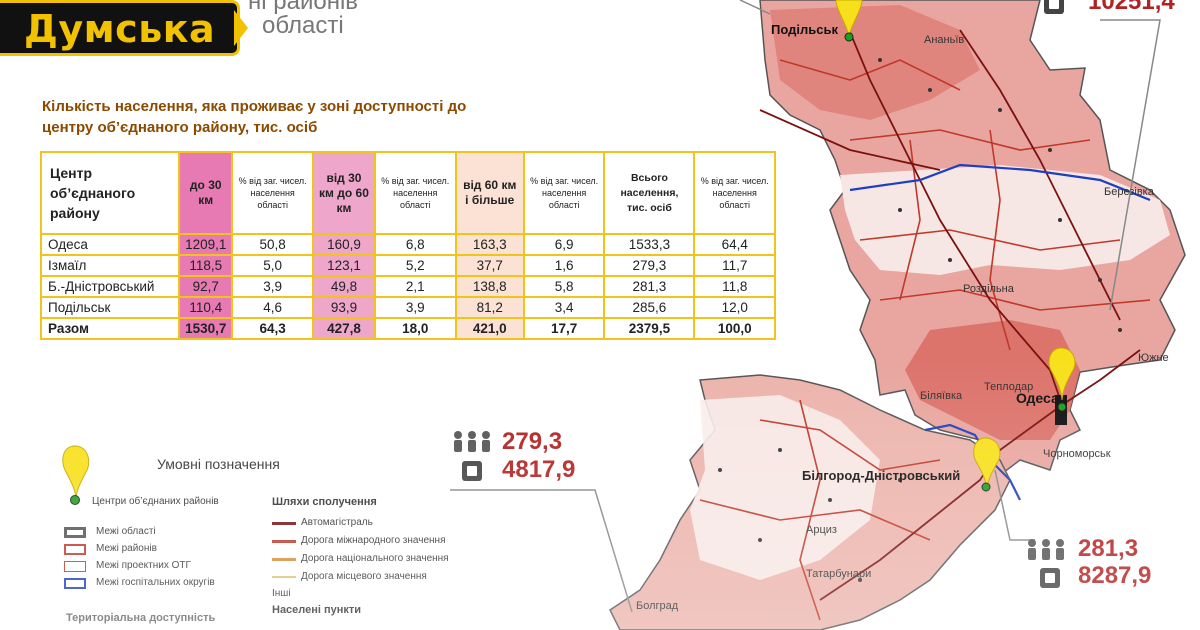 This screenshot has height=630, width=1200. I want to click on legend-swatch-district, so click(75, 549).